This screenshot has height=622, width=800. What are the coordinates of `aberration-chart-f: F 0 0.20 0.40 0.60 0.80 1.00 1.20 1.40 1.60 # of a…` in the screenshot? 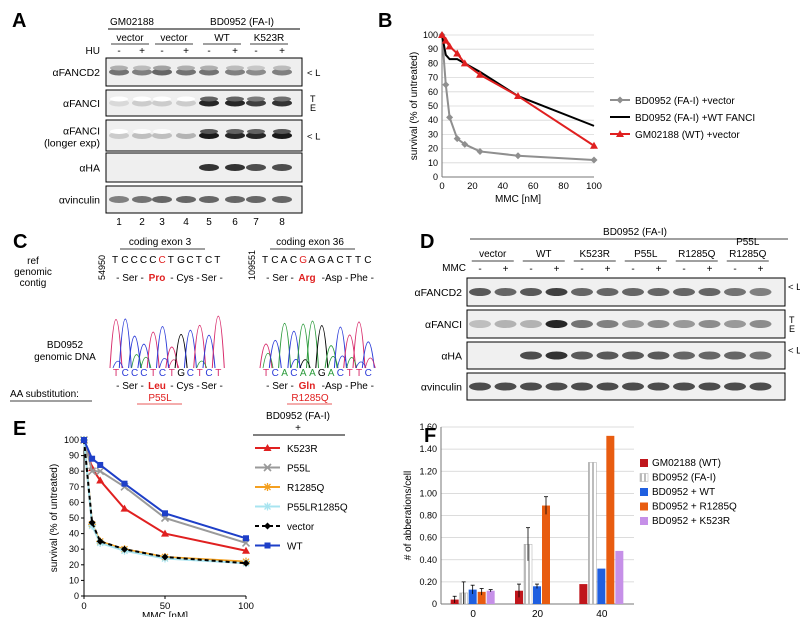 It's located at (570, 522).